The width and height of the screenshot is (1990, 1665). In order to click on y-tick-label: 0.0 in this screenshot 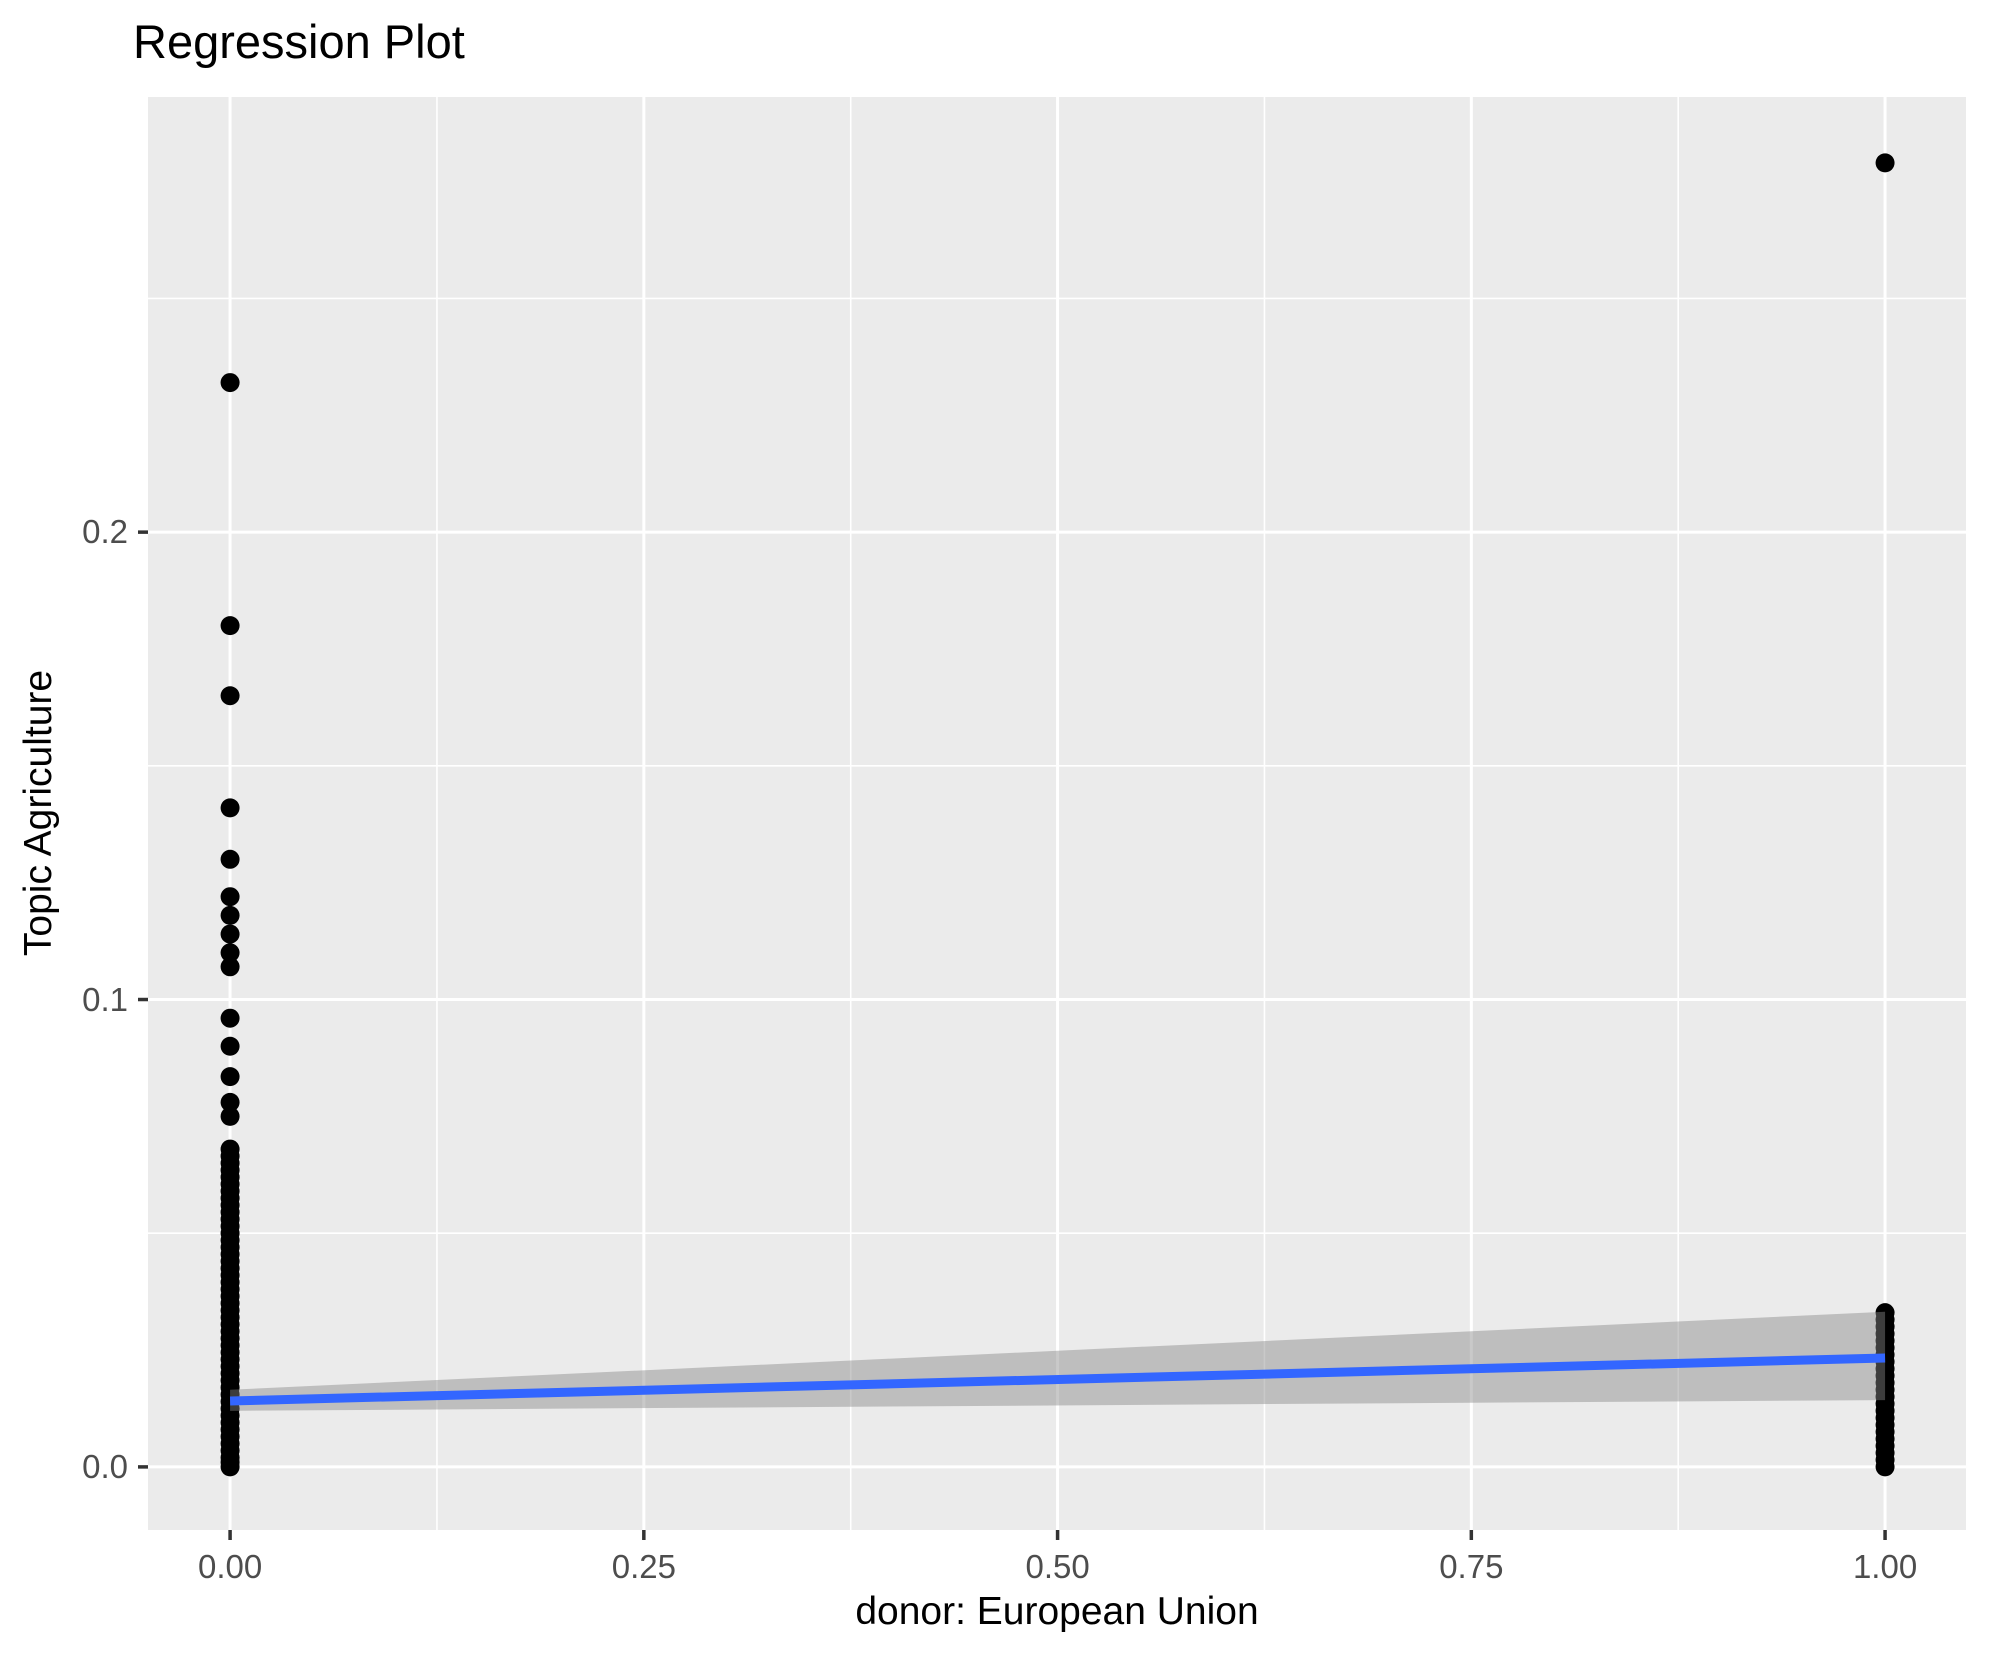, I will do `click(105, 1466)`.